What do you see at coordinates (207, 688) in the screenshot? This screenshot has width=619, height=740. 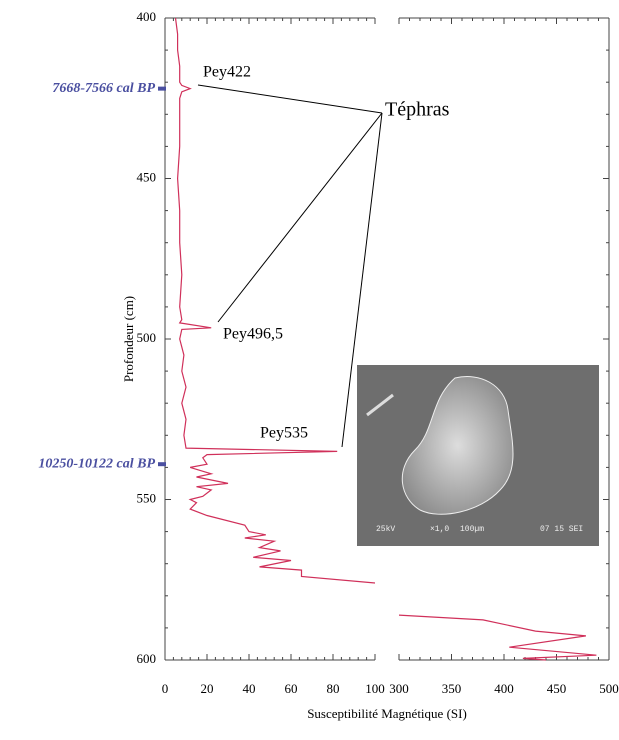 I see `x-tick-label: 20` at bounding box center [207, 688].